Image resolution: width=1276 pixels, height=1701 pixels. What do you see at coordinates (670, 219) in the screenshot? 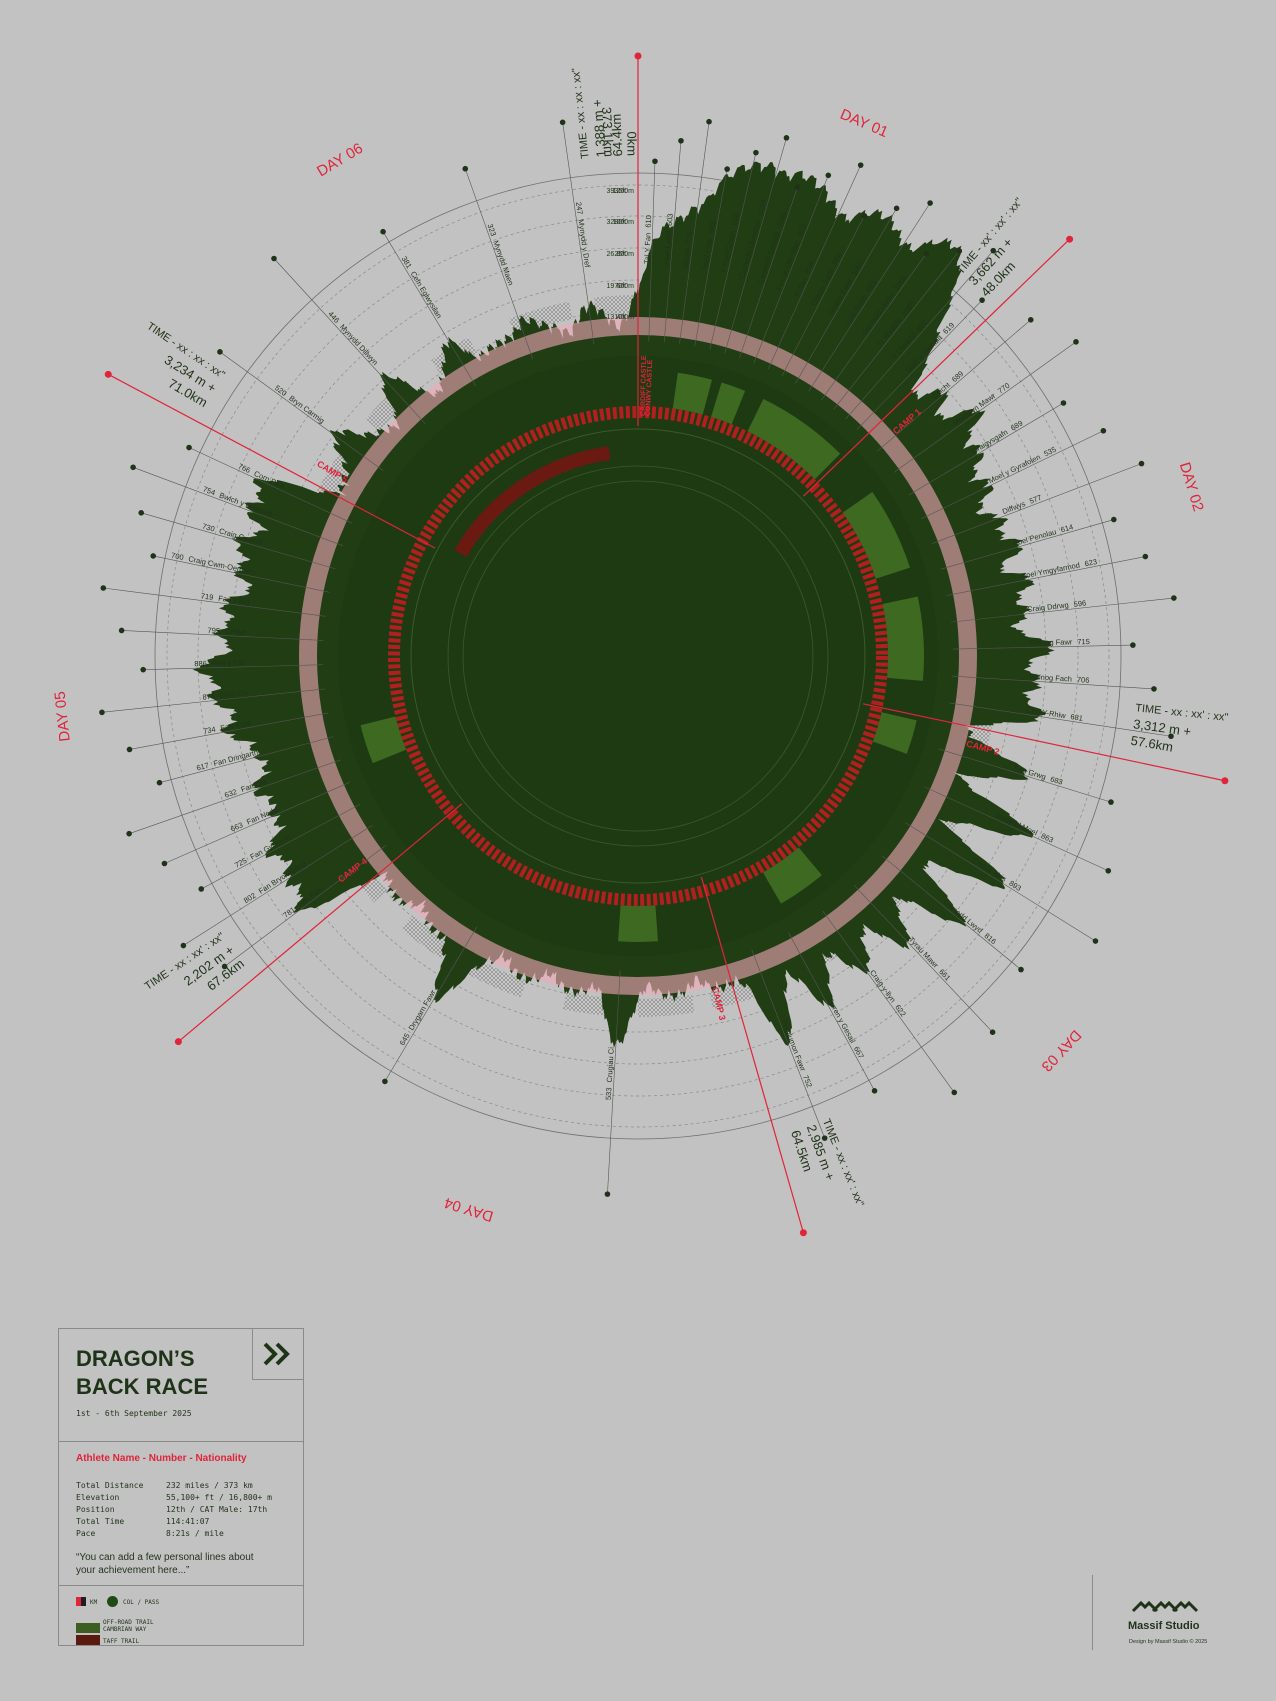
I see `peak-elevation: 603` at bounding box center [670, 219].